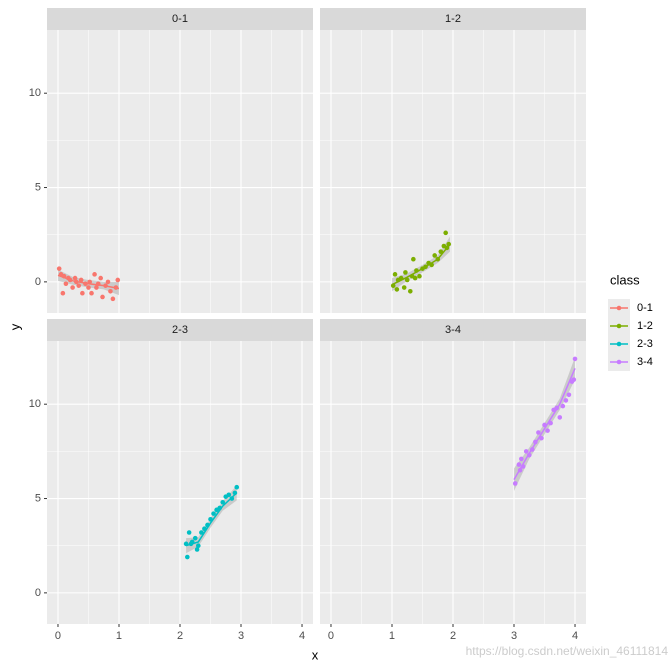 The height and width of the screenshot is (671, 672). I want to click on legend-title: class, so click(625, 279).